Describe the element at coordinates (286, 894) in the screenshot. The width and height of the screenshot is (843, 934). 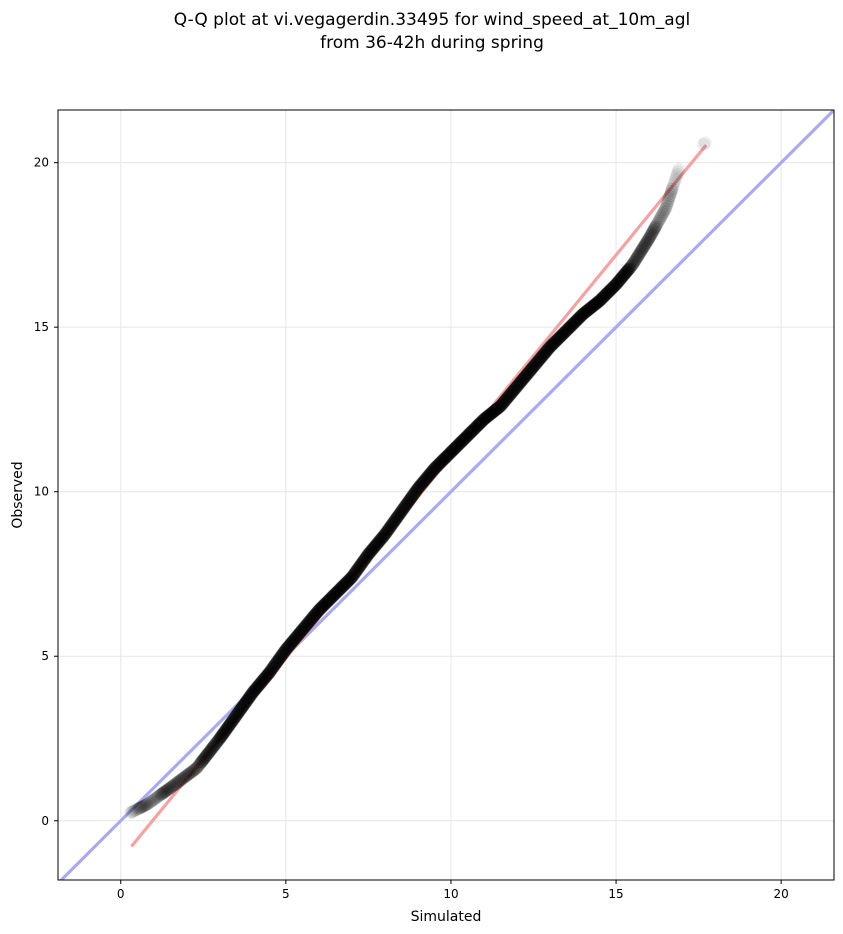
I see `x-tick-label-1: 5` at that location.